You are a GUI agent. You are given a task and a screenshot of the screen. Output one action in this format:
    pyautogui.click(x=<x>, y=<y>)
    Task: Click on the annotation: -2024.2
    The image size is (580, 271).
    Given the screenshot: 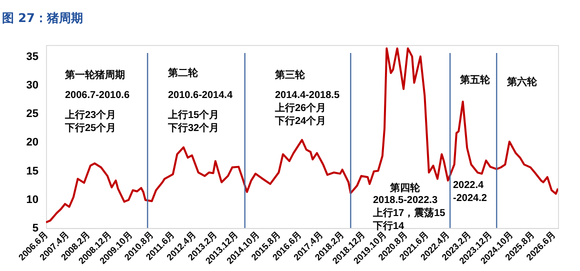 What is the action you would take?
    pyautogui.click(x=470, y=198)
    